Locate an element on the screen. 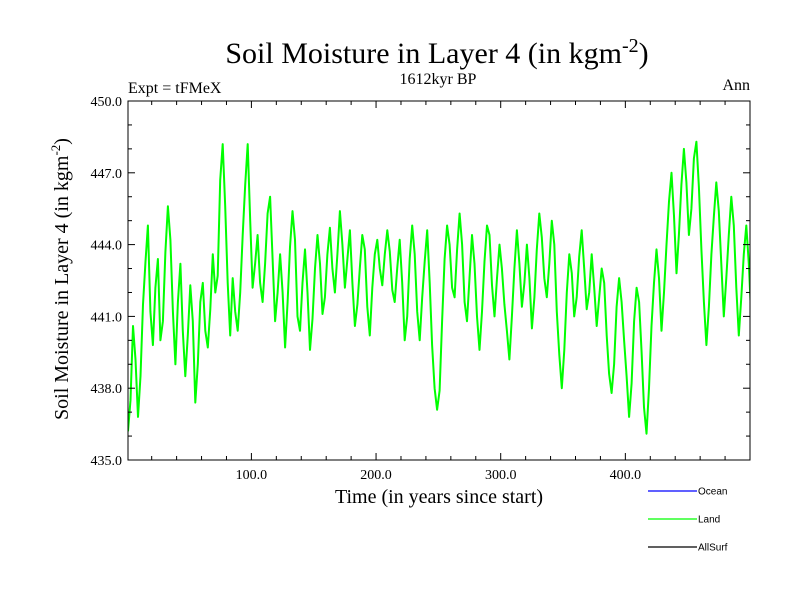 Image resolution: width=800 pixels, height=600 pixels. legend: Ocean Land AllSurf is located at coordinates (688, 520).